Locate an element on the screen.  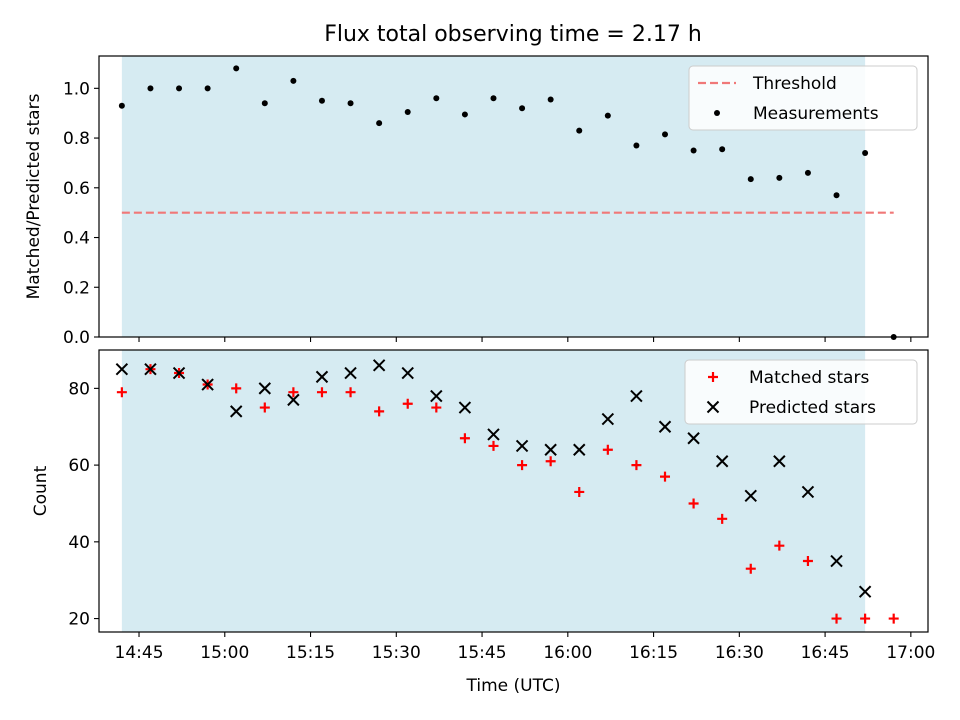
legend-measurement-swatch is located at coordinates (717, 113).